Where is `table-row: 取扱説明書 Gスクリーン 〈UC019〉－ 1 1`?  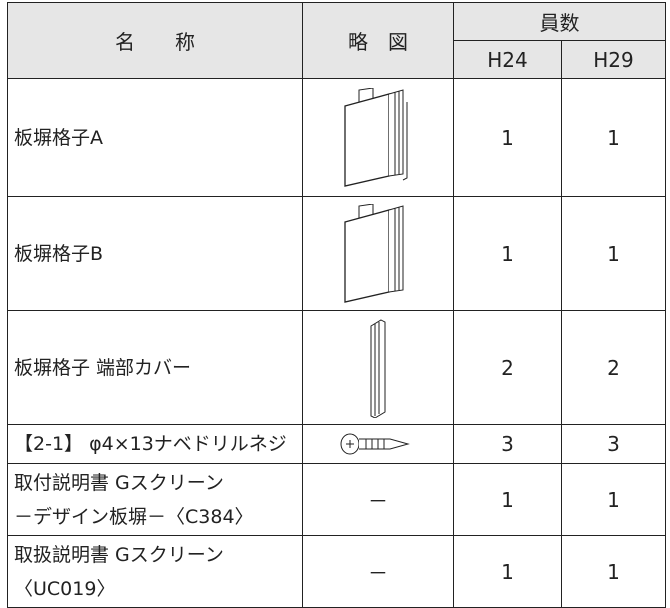
table-row: 取扱説明書 Gスクリーン 〈UC019〉－ 1 1 is located at coordinates (336, 571).